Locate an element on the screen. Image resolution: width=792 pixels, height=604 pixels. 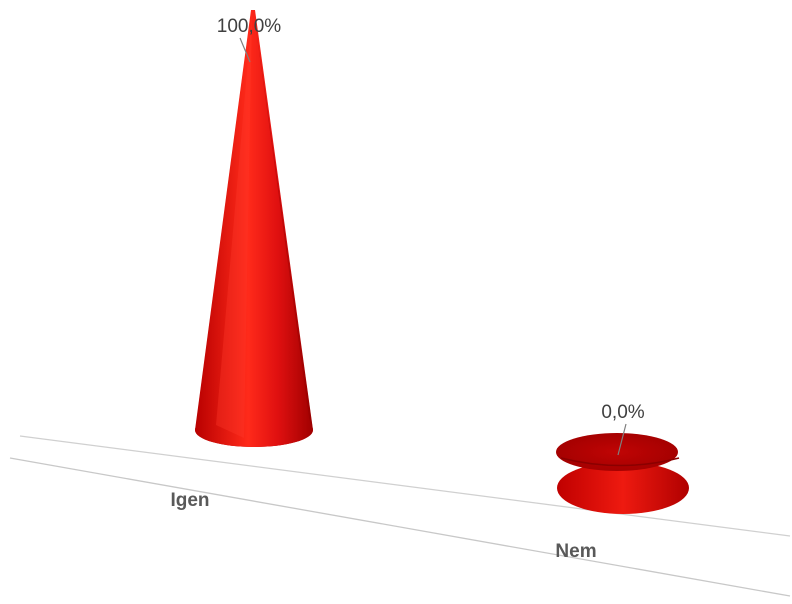
cone-igen-body is located at coordinates (254, 228).